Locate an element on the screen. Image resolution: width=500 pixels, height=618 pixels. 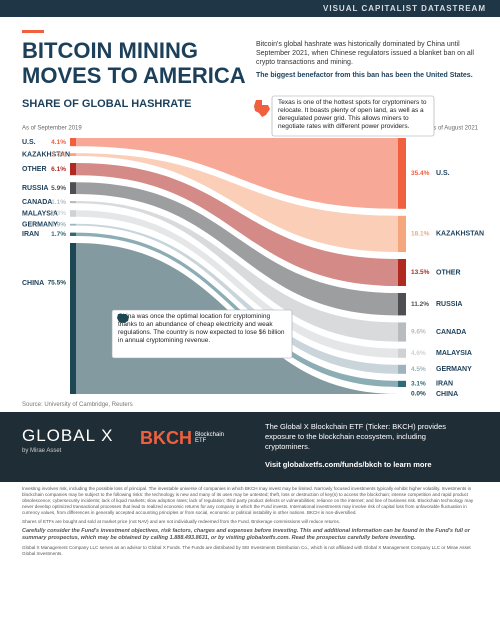
top-bar is located at coordinates (250, 8).